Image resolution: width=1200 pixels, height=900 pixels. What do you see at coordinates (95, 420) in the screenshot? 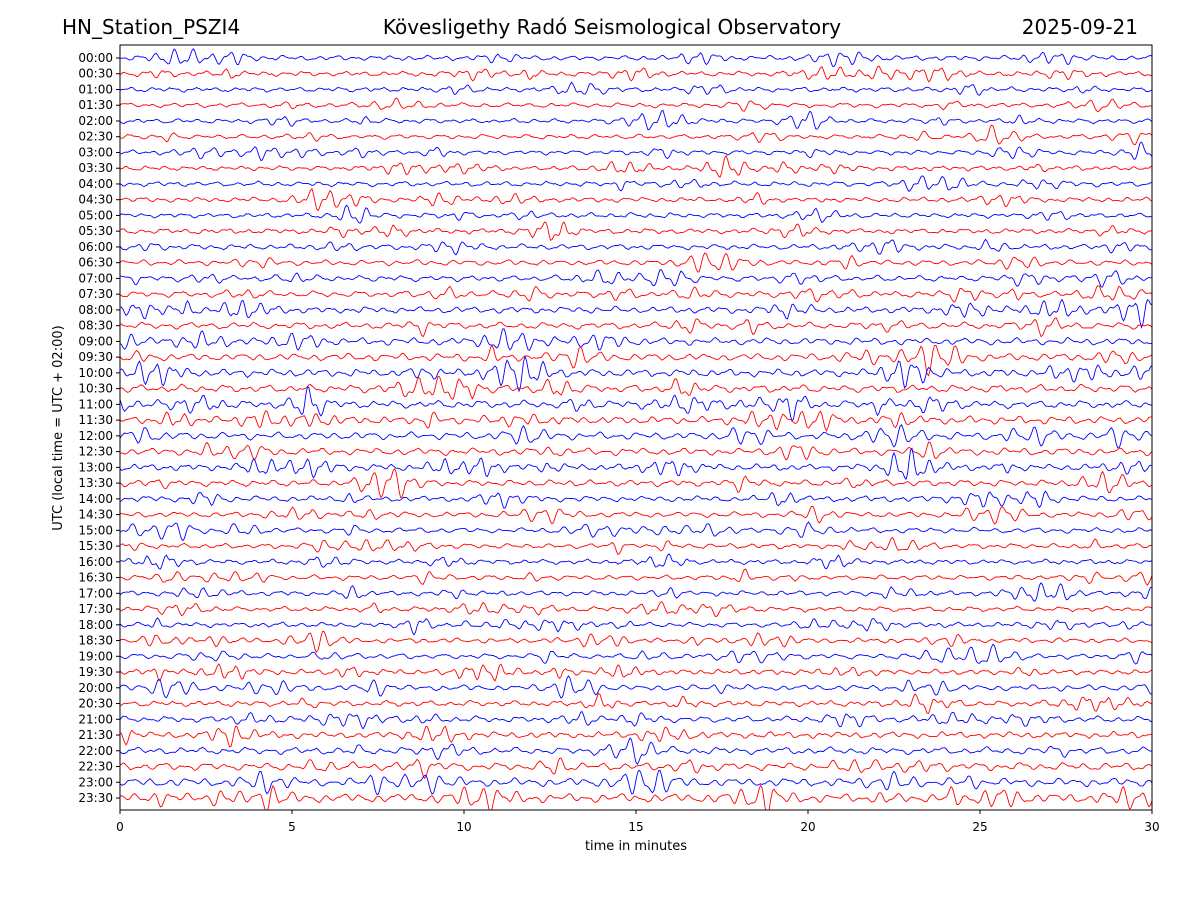
I see `y-tick-label: 11:30` at bounding box center [95, 420].